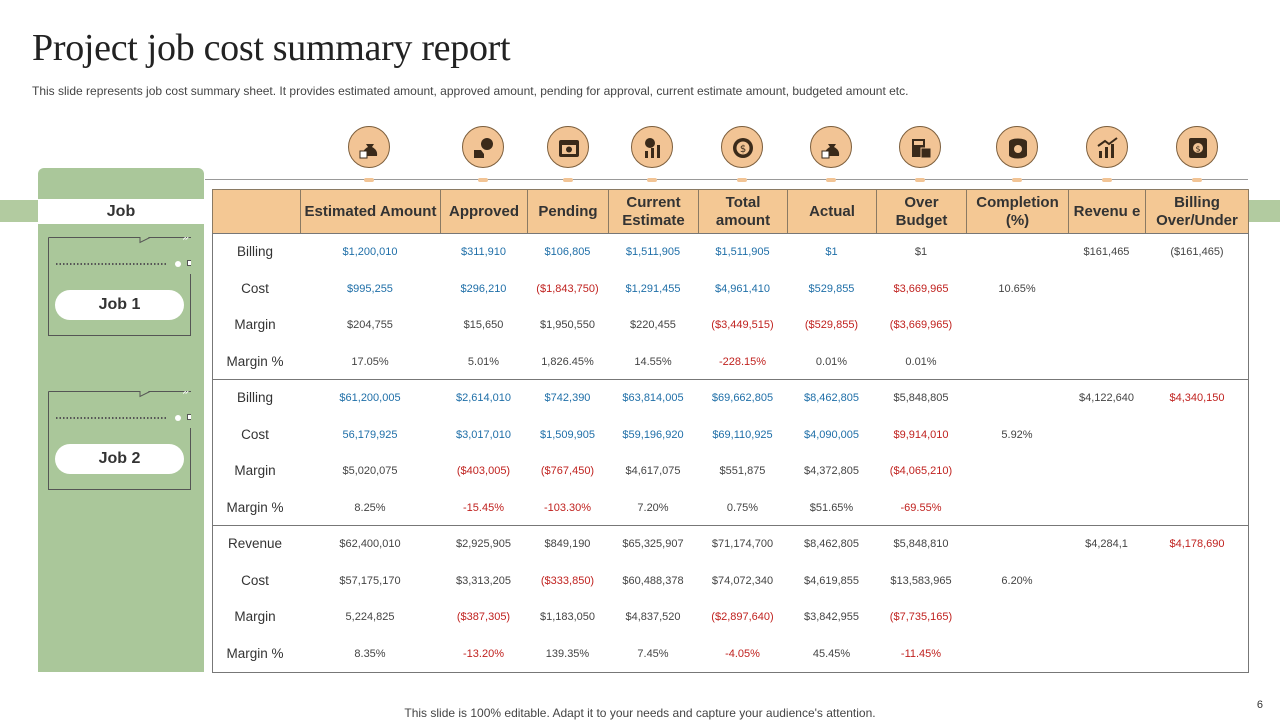 The image size is (1280, 720). Describe the element at coordinates (831, 434) in the screenshot. I see `table-cell: $4,090,005` at that location.